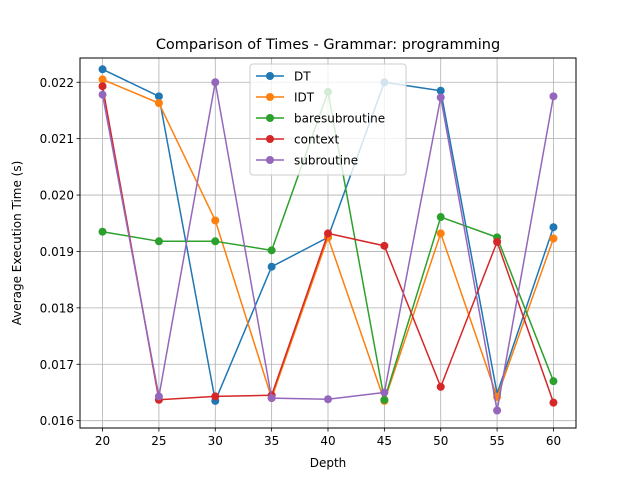 The width and height of the screenshot is (640, 480). Describe the element at coordinates (304, 98) in the screenshot. I see `legend-label: IDT` at that location.